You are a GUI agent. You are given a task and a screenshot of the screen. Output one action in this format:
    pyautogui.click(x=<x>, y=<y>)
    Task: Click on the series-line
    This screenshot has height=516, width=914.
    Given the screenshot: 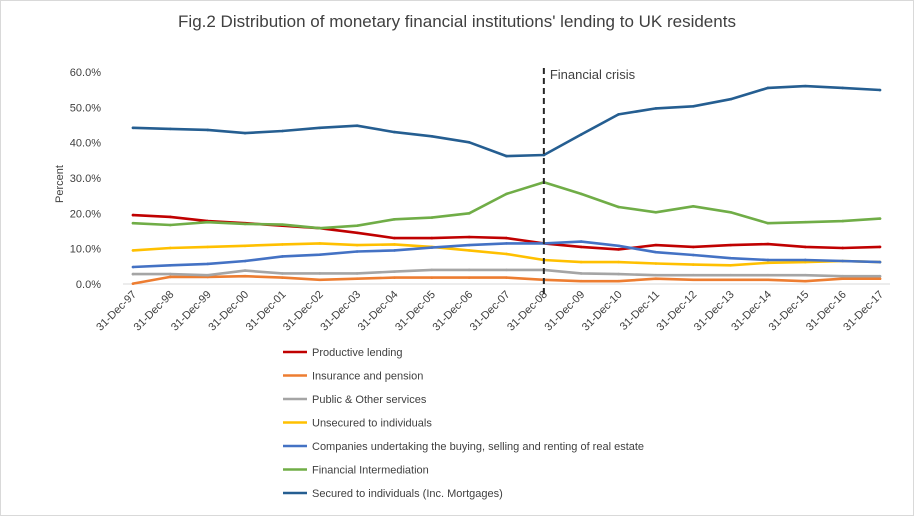 What is the action you would take?
    pyautogui.click(x=506, y=121)
    